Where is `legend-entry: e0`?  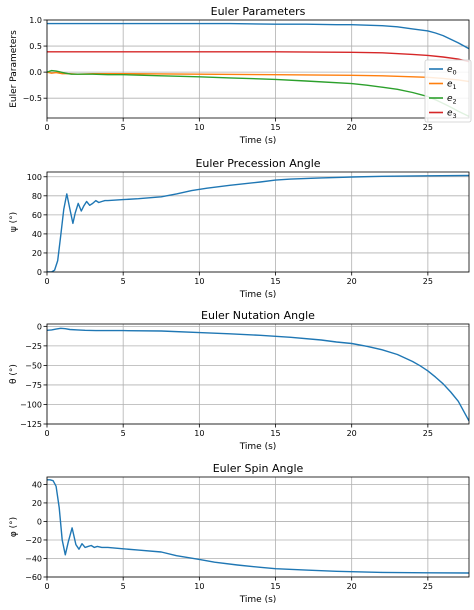 legend-entry: e0 is located at coordinates (452, 71).